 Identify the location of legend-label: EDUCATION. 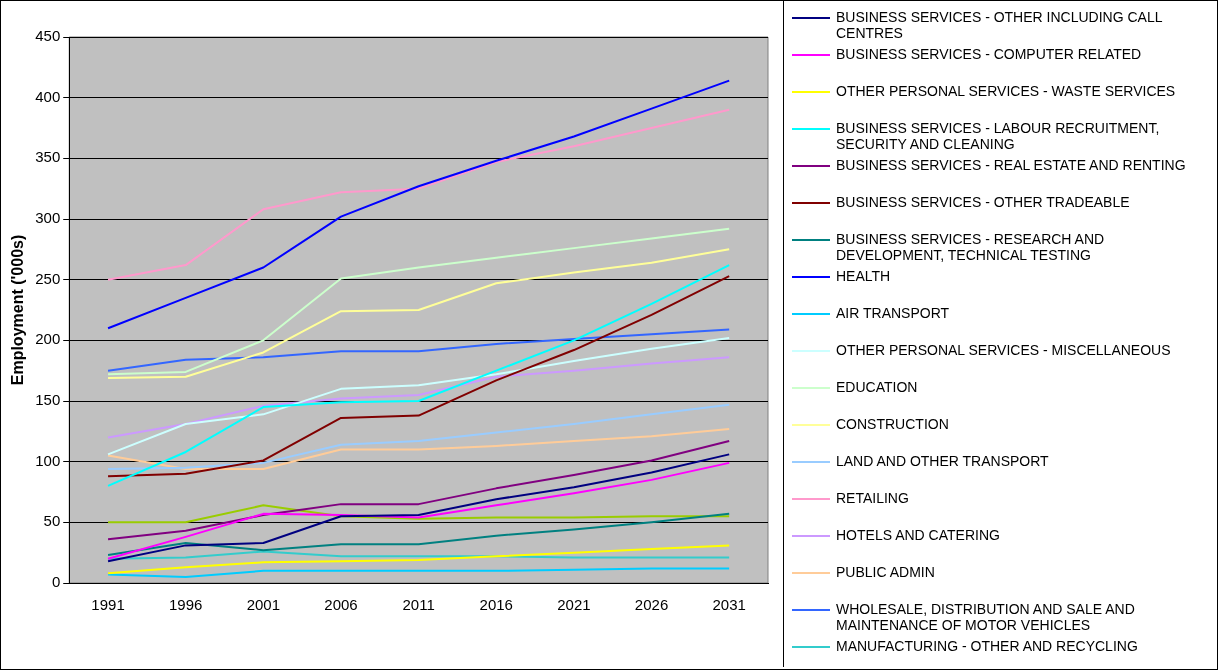
(877, 387).